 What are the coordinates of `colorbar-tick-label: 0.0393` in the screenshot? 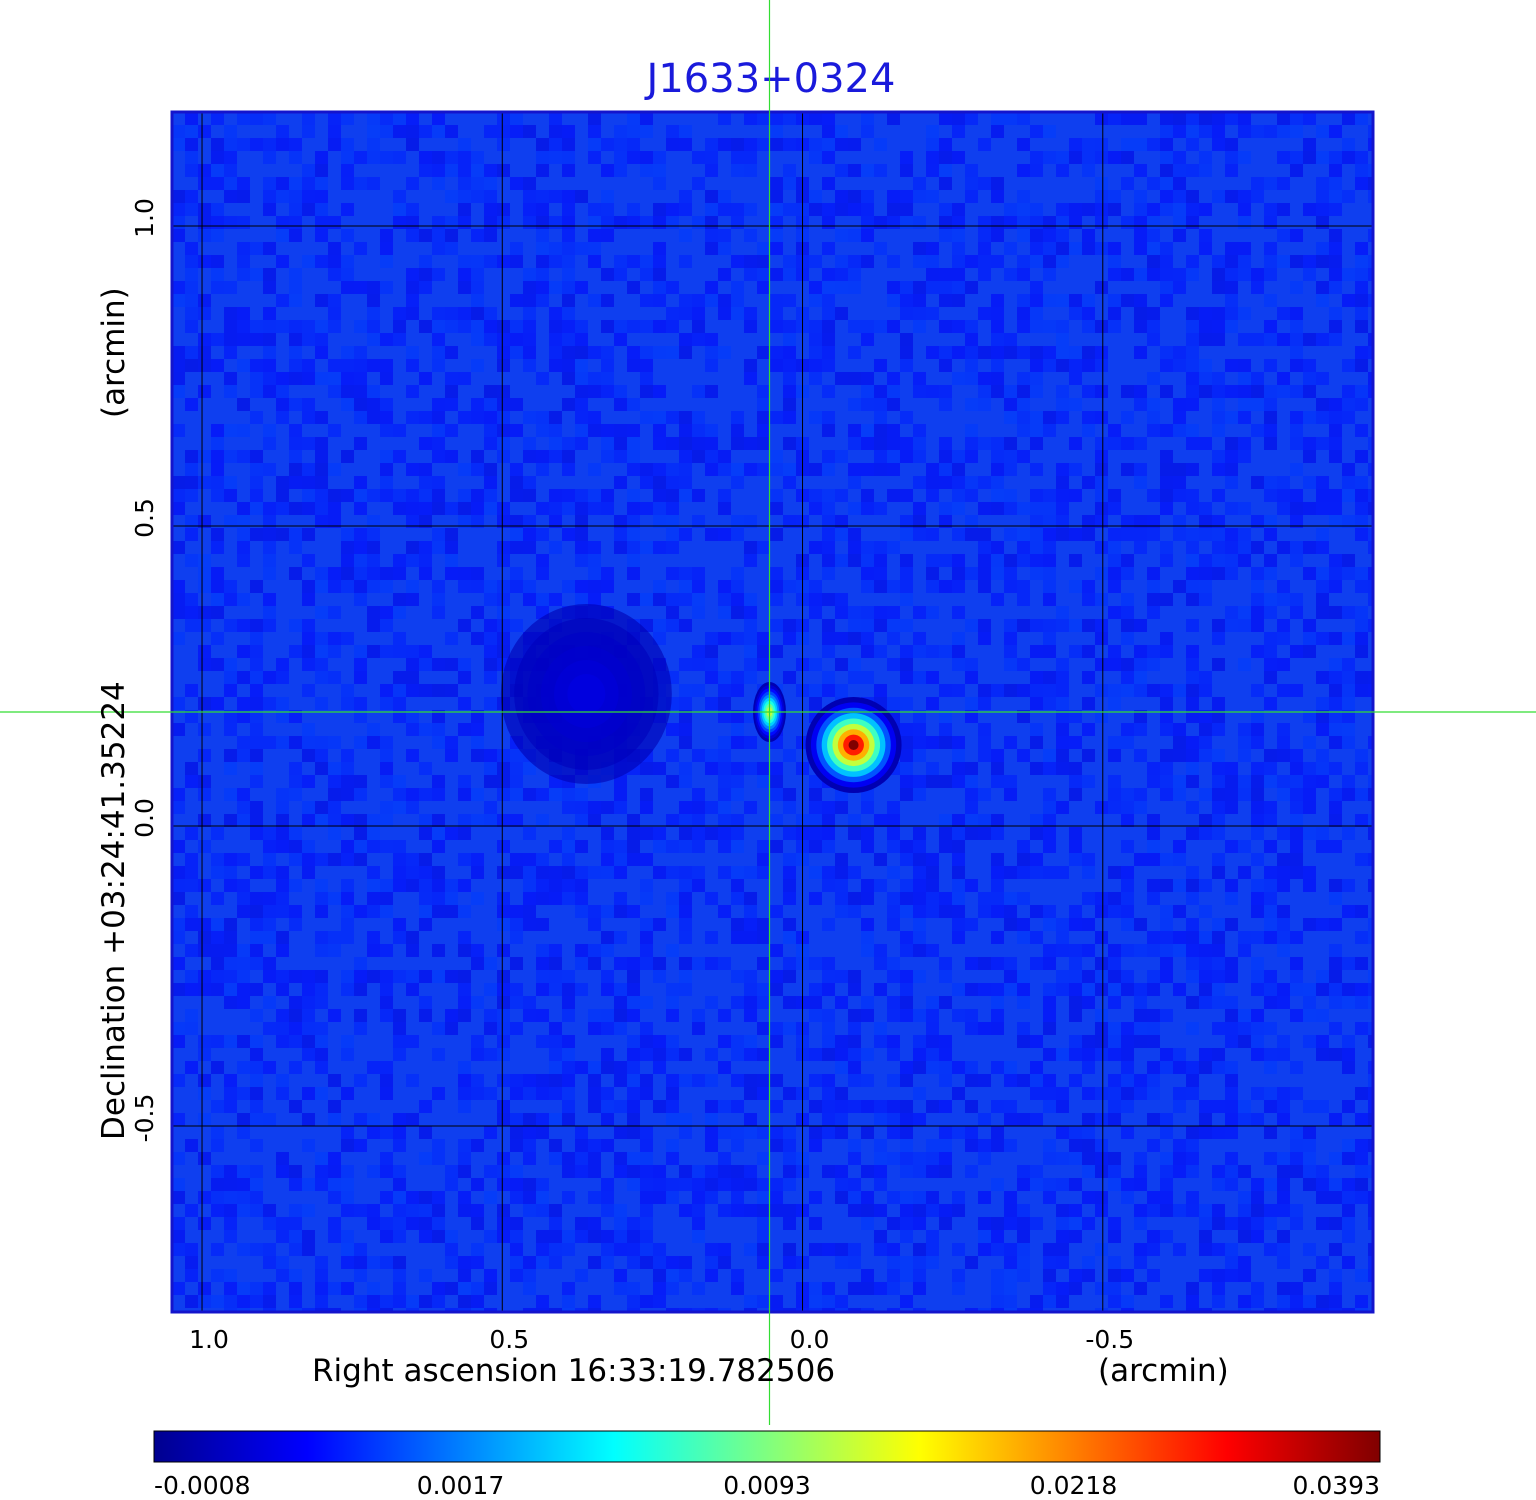 It's located at (1336, 1485).